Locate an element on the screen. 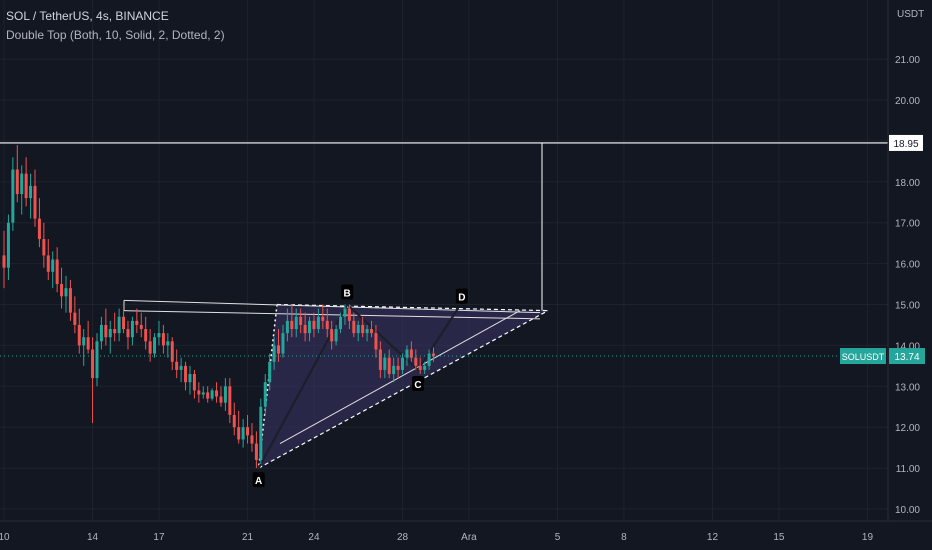  price-tick-label: 18.00 is located at coordinates (907, 183).